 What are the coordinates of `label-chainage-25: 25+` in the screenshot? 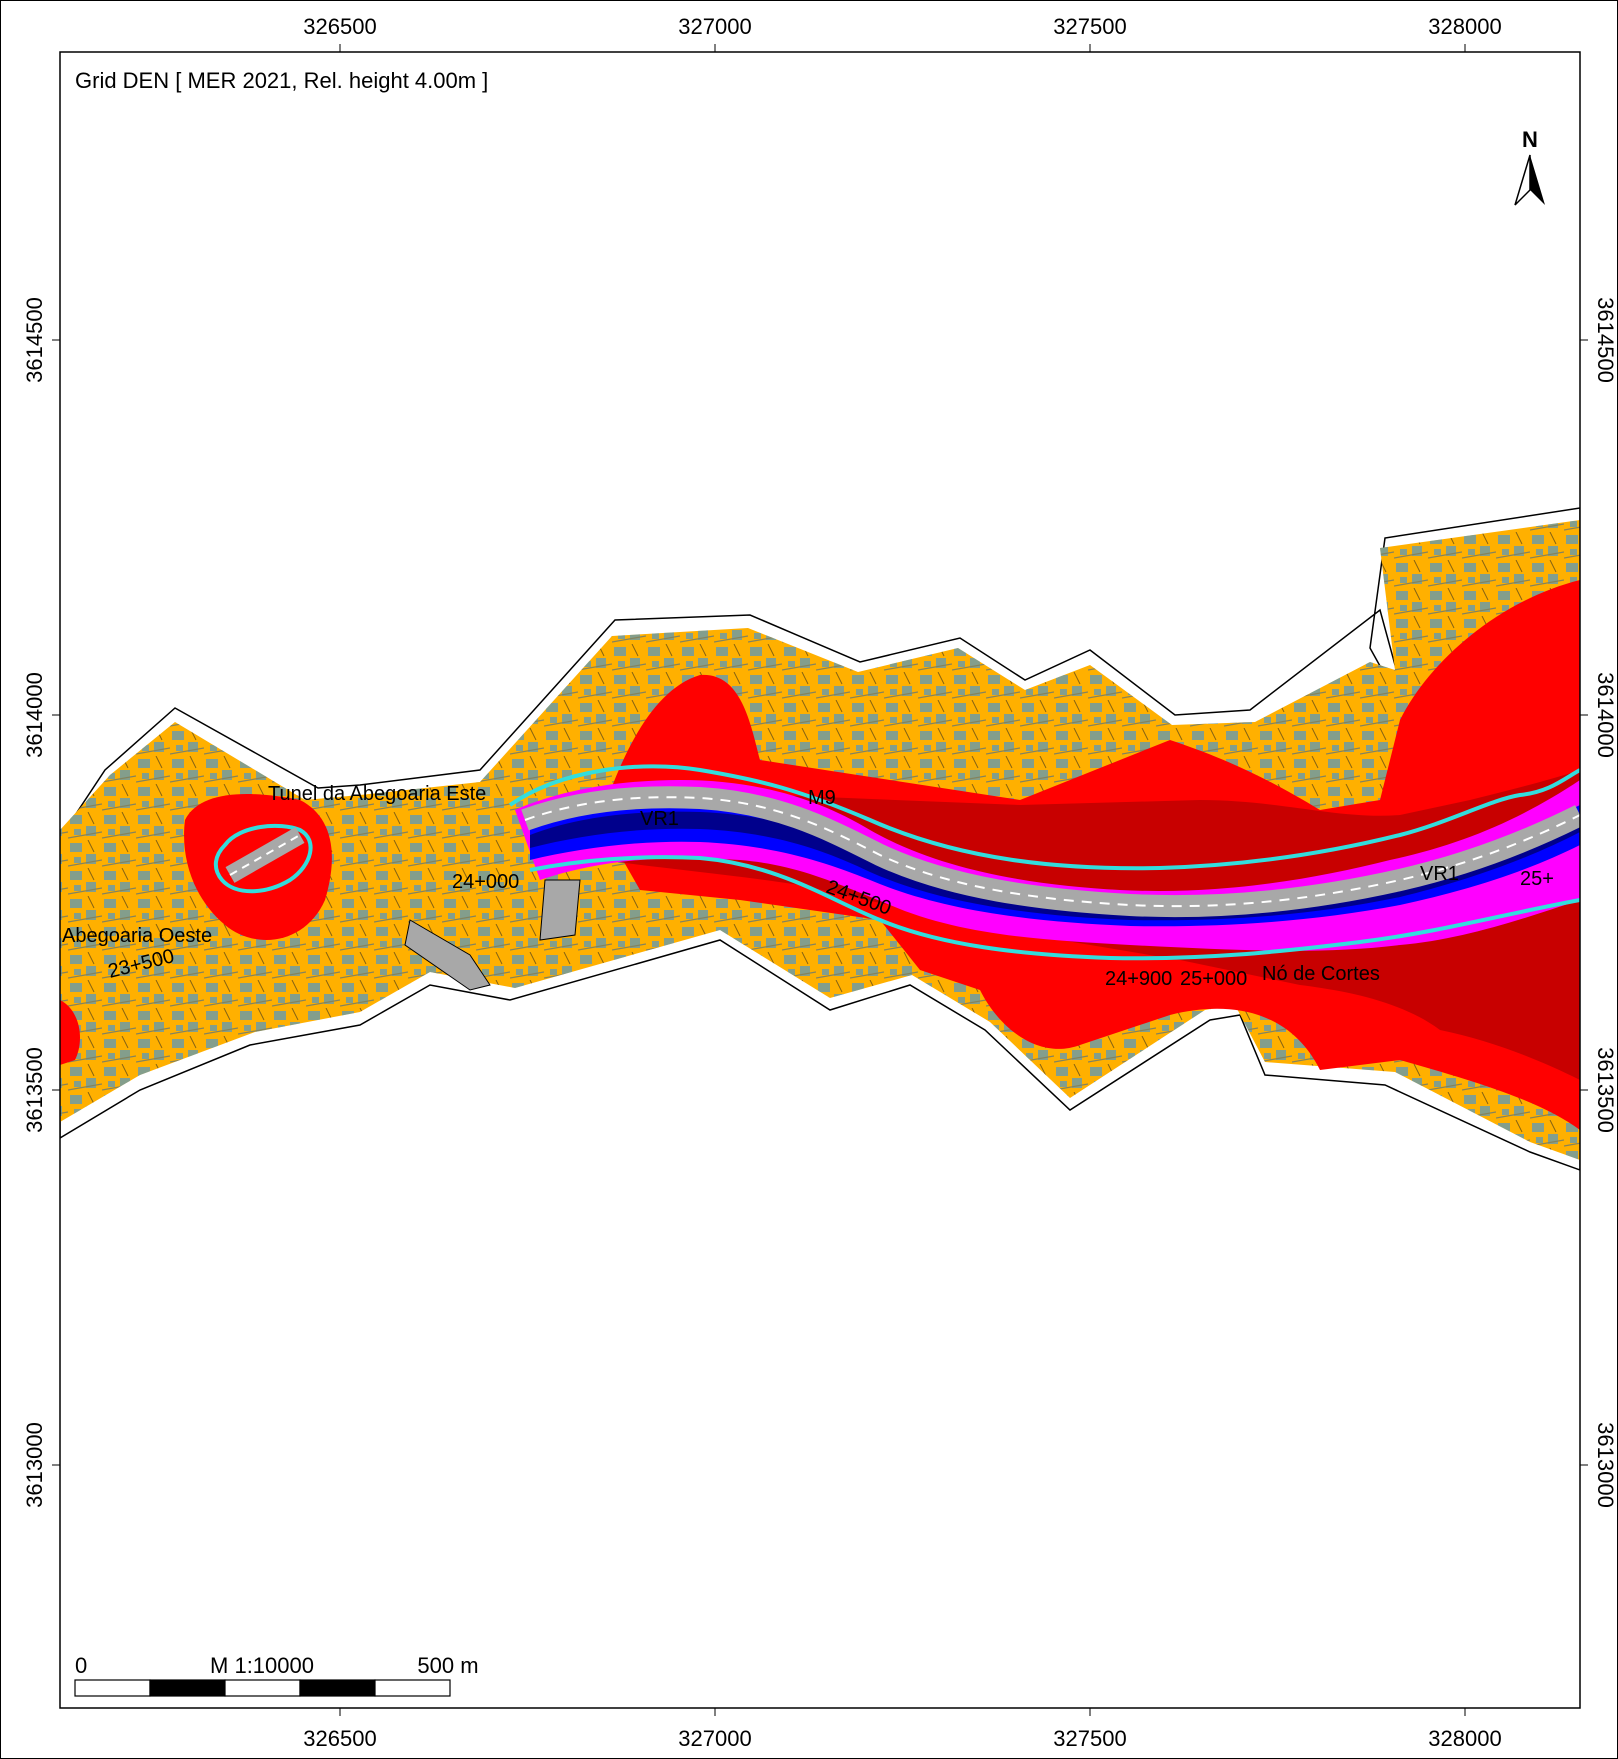 It's located at (1537, 879).